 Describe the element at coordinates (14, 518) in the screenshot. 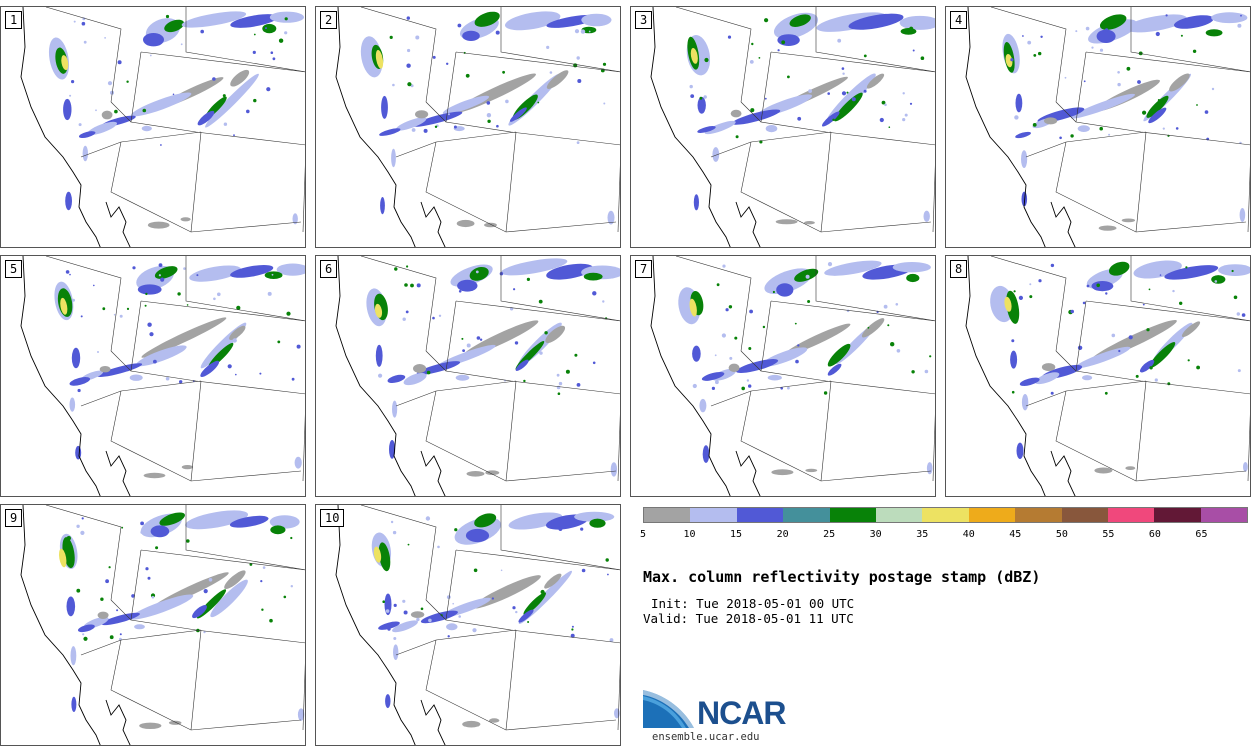

I see `member-number-label: 9` at that location.